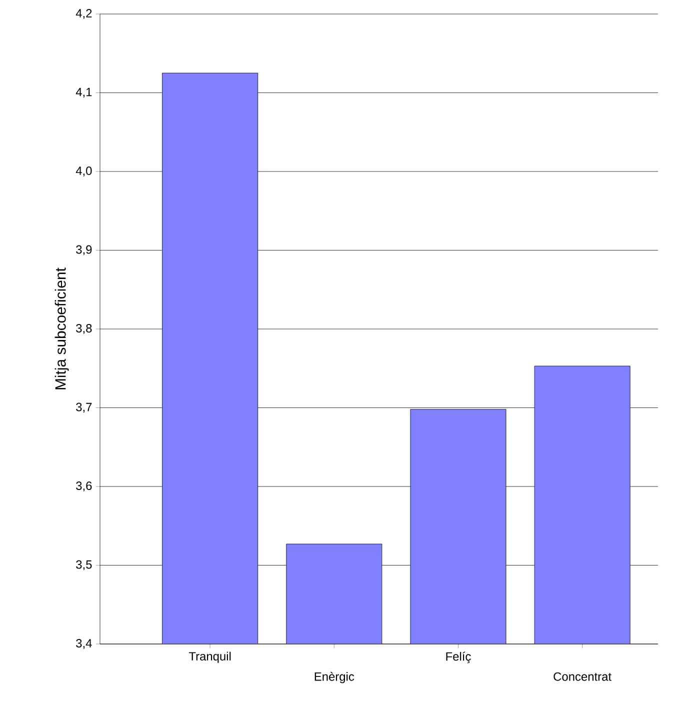  I want to click on y-tick-label: 3,4, so click(84, 644).